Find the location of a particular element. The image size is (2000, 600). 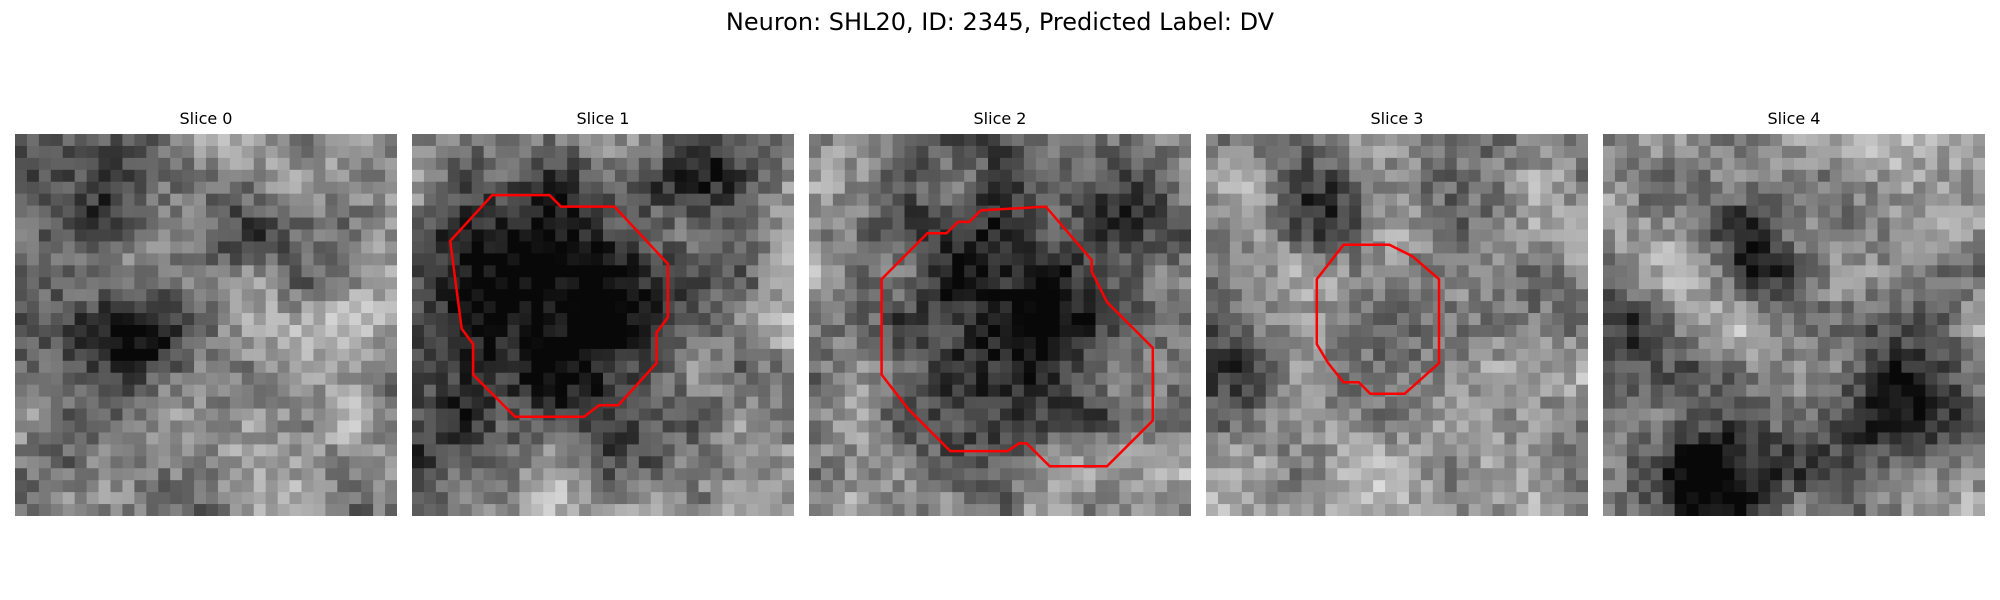

panel-title: Slice 2 is located at coordinates (1000, 118).